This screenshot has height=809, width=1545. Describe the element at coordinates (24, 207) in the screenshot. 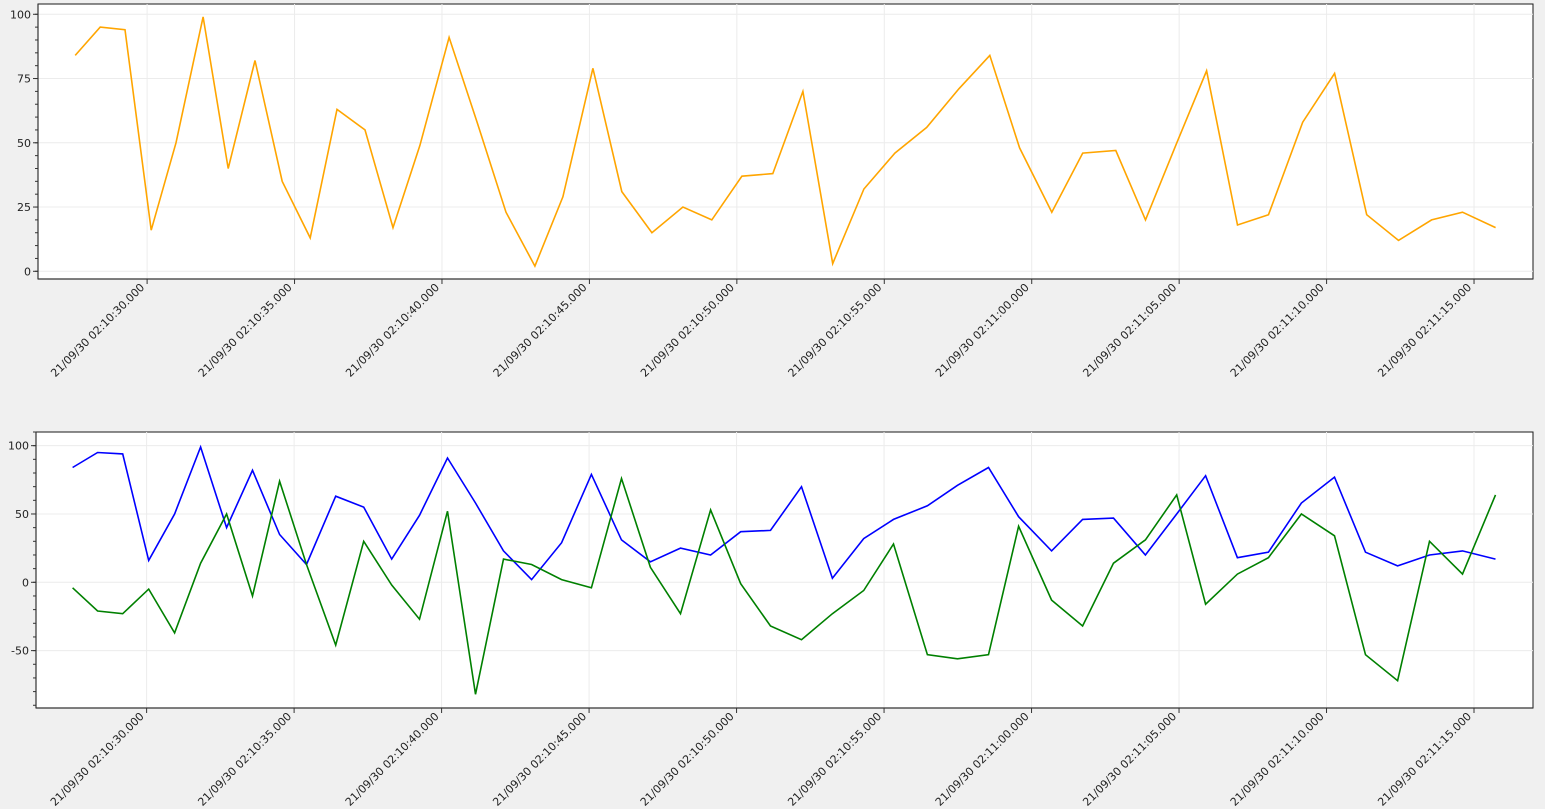

I see `y-tick-label: 25` at that location.